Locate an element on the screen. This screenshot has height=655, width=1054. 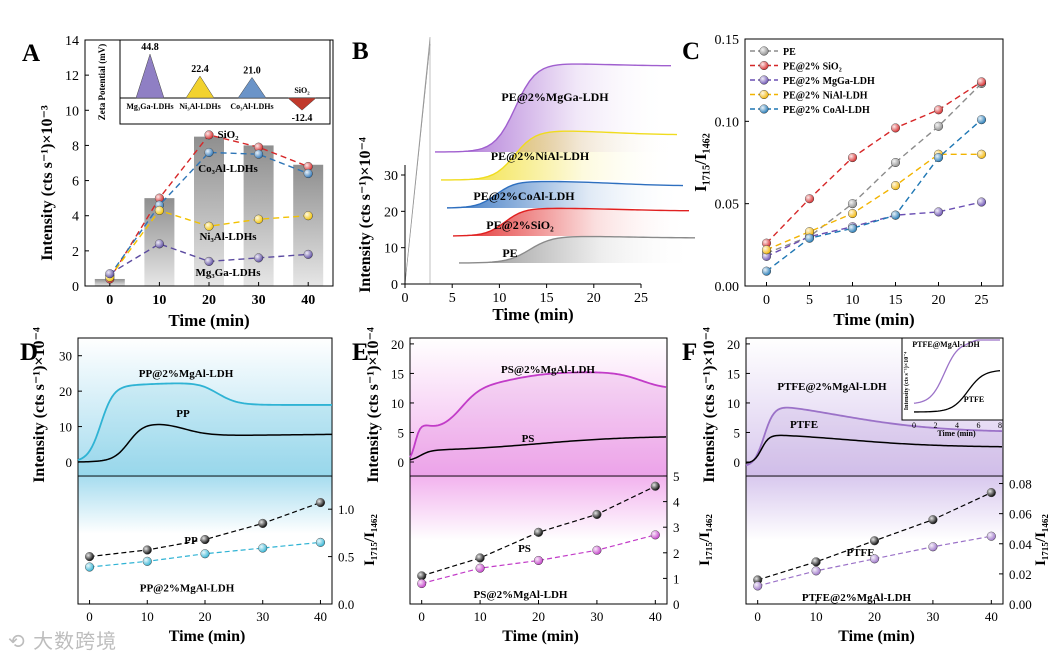
zeta-cone-sio is located at coordinates (302, 104).